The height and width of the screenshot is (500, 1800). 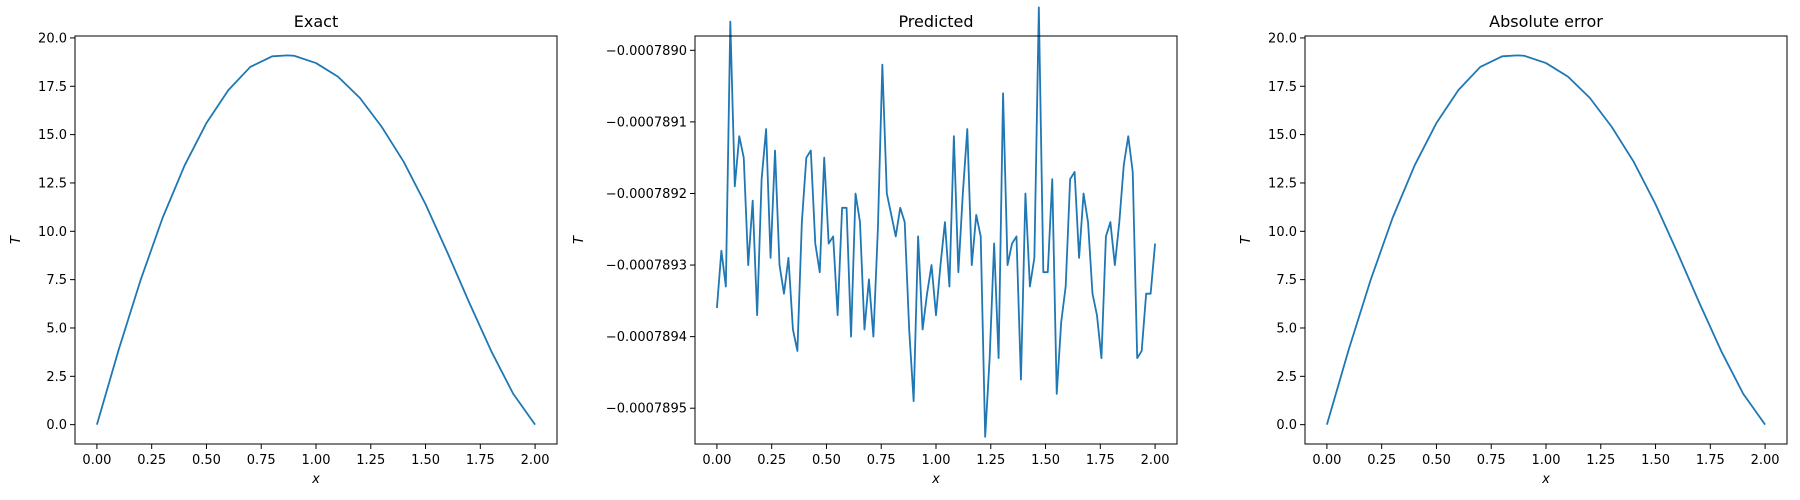 What do you see at coordinates (646, 51) in the screenshot?
I see `y-tick-label: −0.0007890` at bounding box center [646, 51].